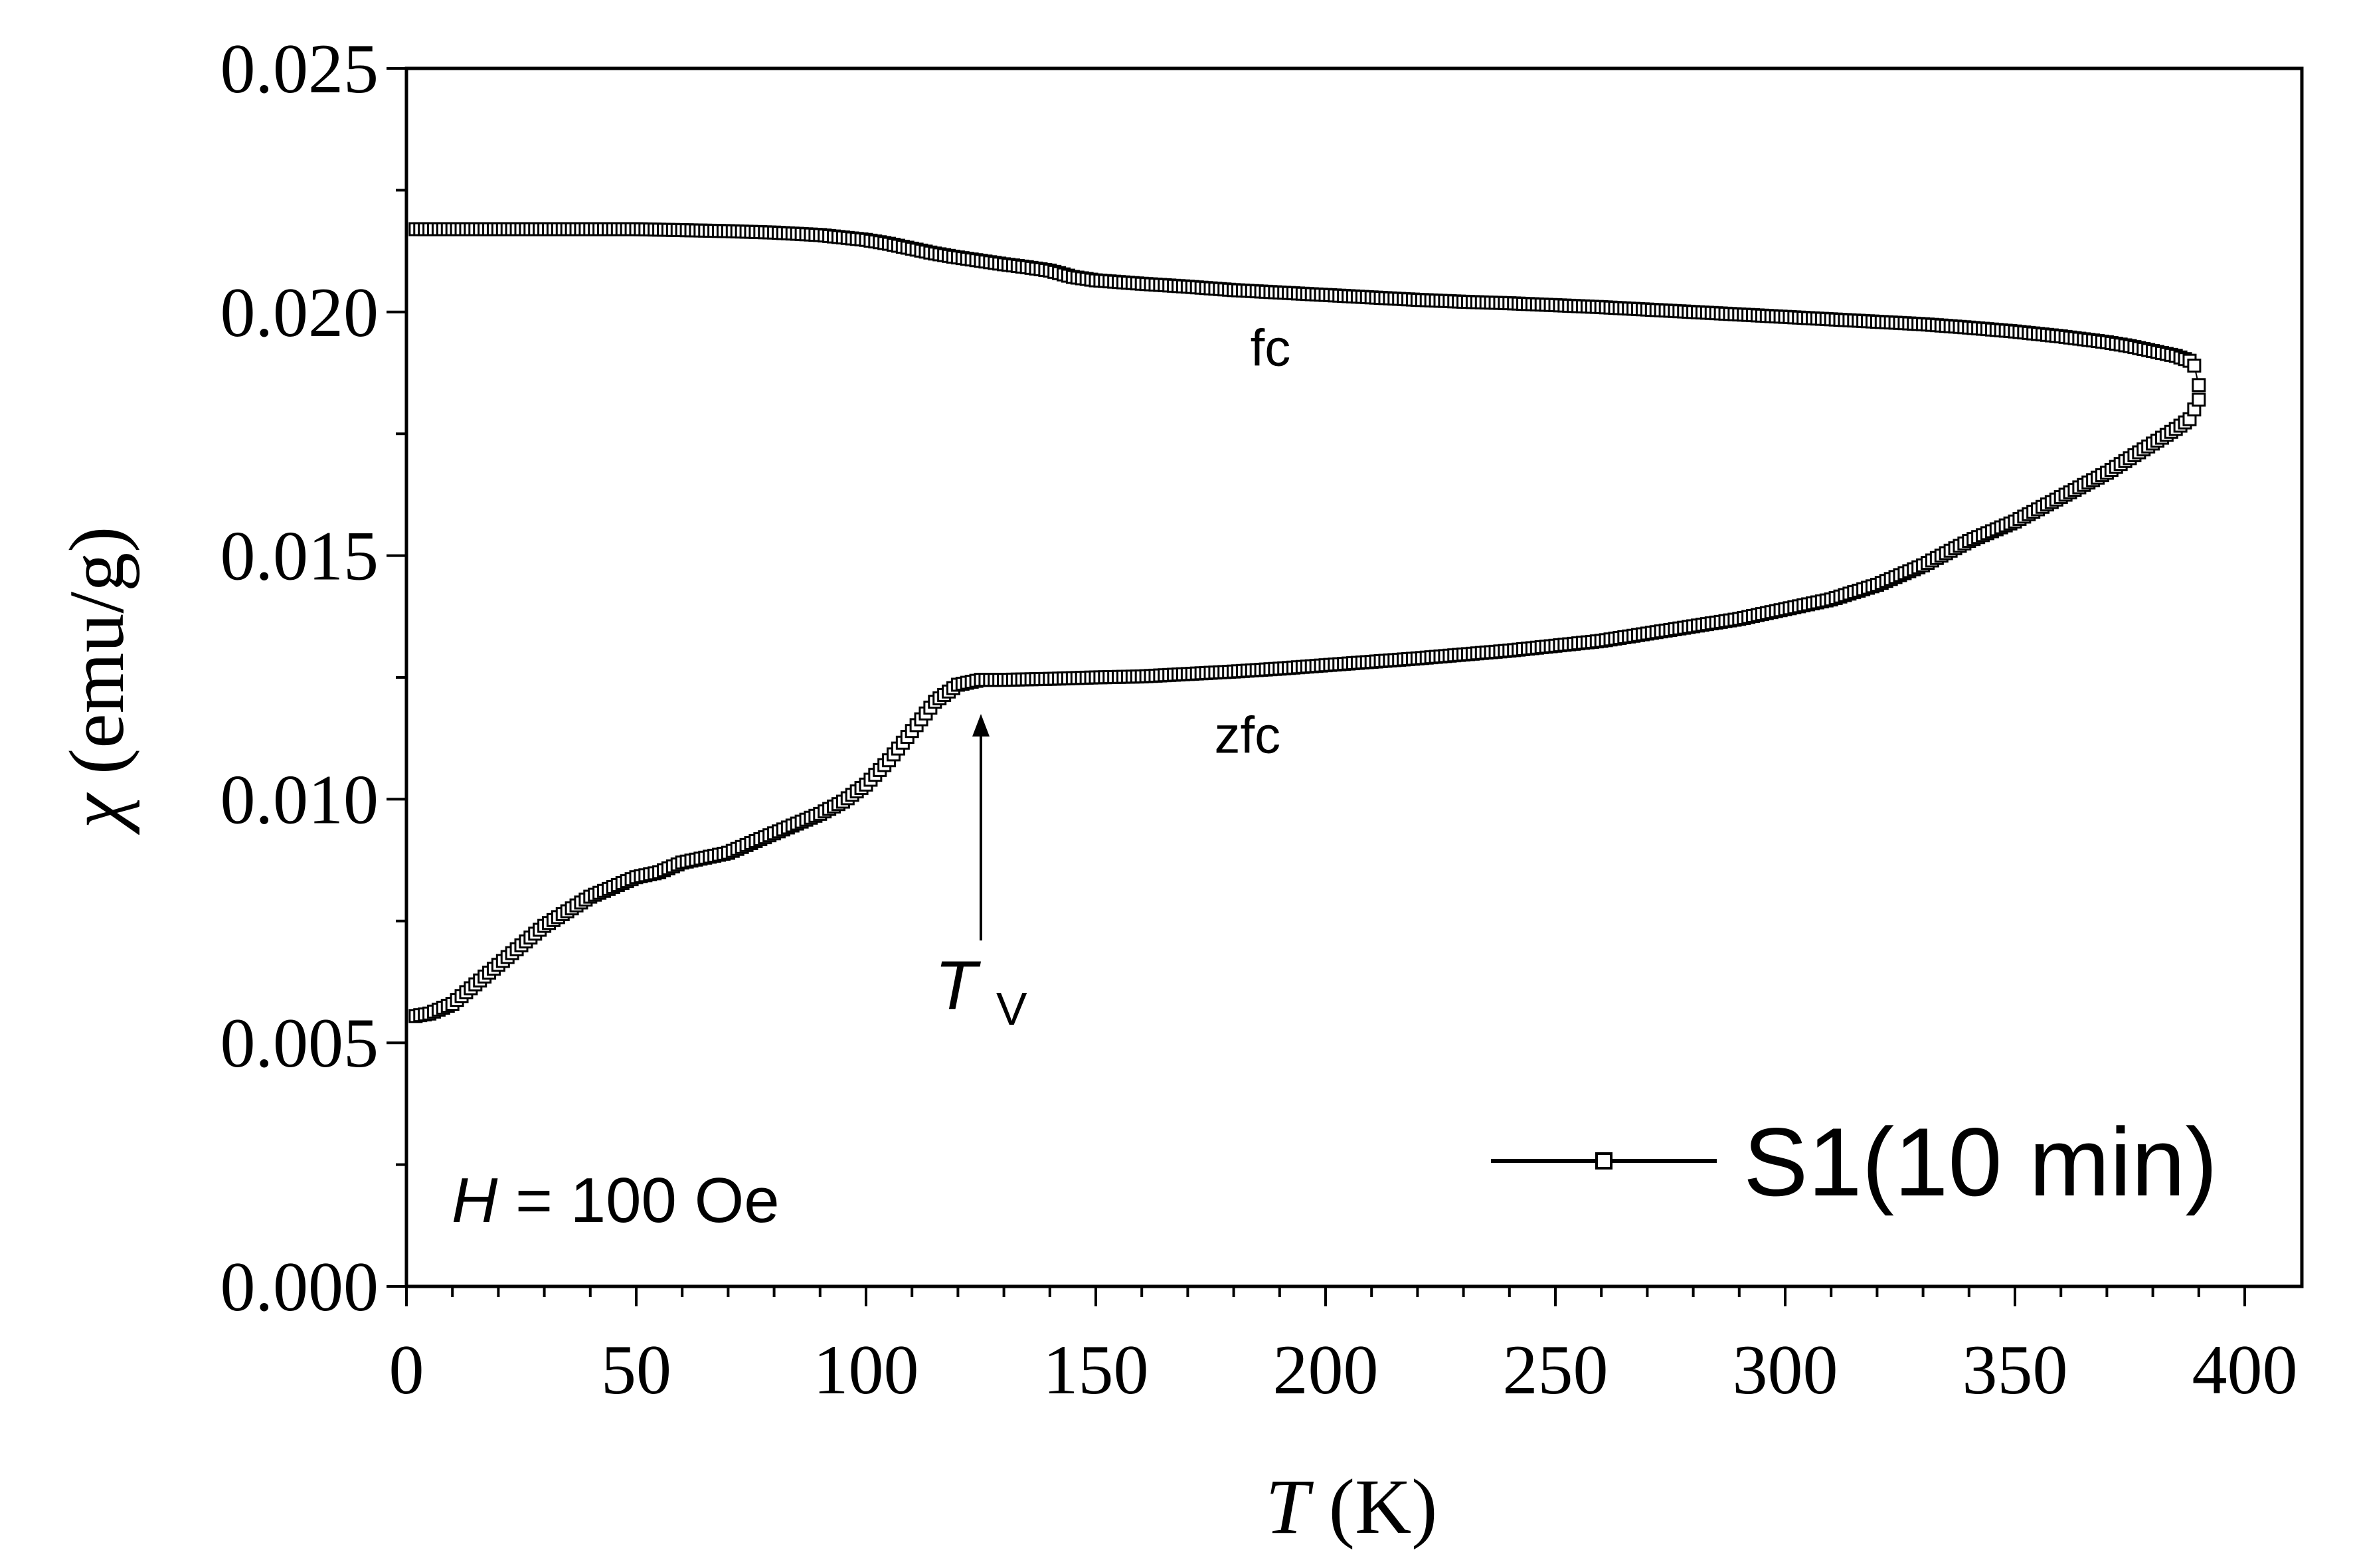 The width and height of the screenshot is (2353, 1568). Describe the element at coordinates (299, 556) in the screenshot. I see `y-tick-label: 0.015` at that location.